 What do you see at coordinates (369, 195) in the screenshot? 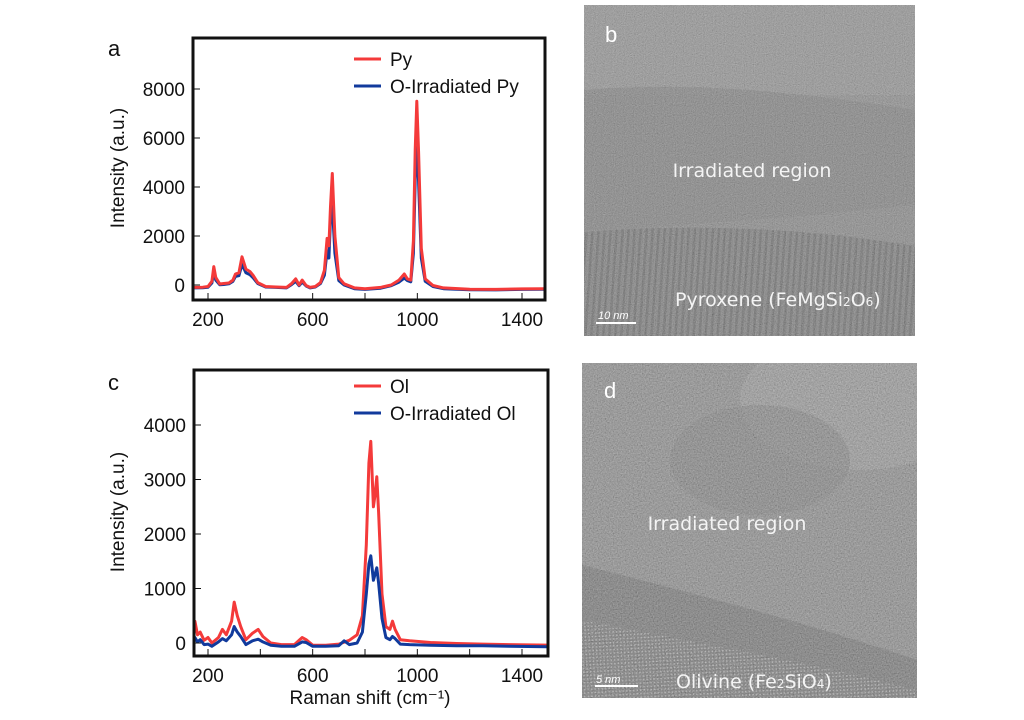
I see `series-line-py` at bounding box center [369, 195].